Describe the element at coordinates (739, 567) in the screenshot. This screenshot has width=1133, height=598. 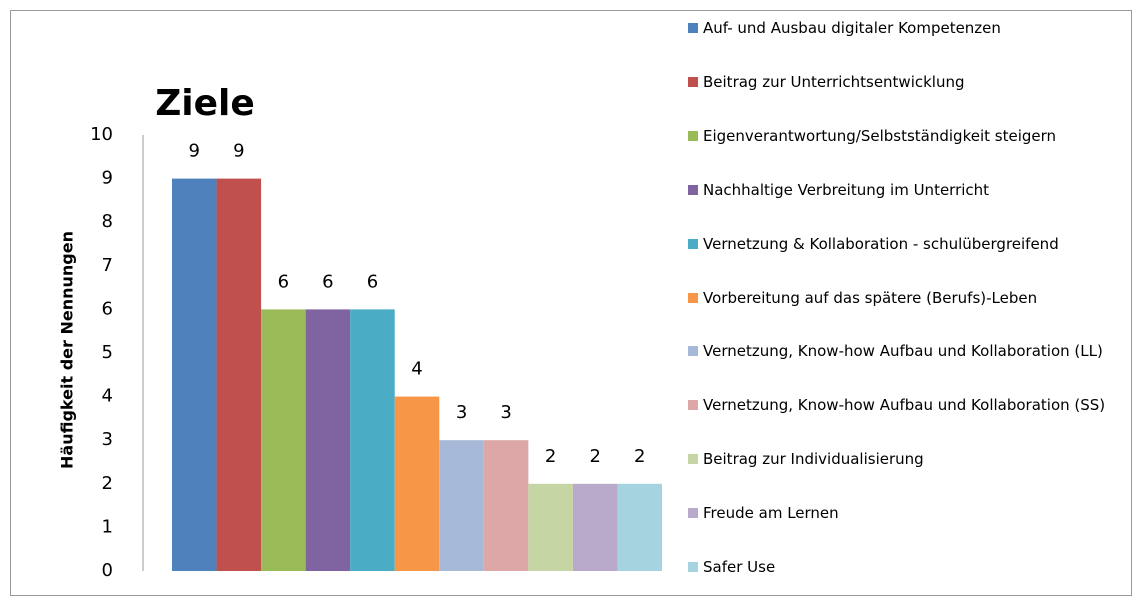
I see `legend-label: Safer Use` at that location.